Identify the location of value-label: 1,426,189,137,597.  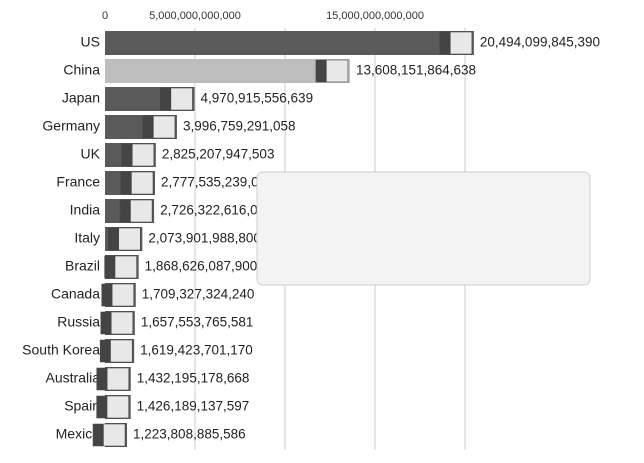
(193, 406).